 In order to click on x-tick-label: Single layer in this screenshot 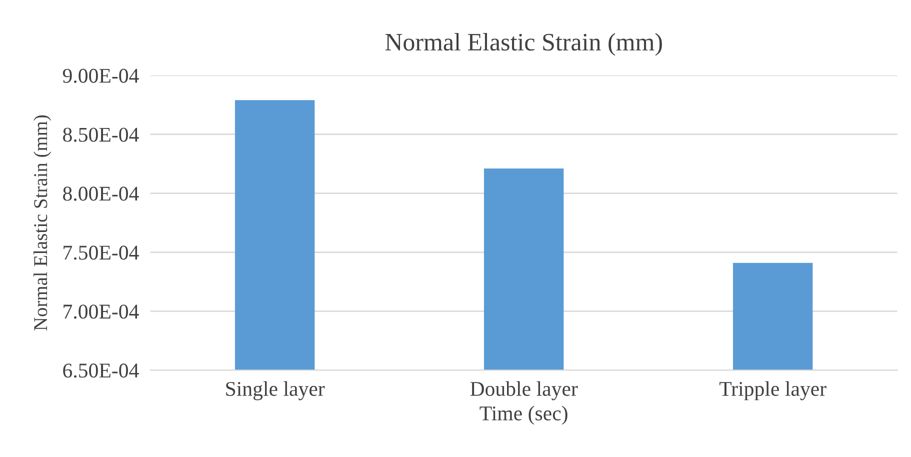, I will do `click(275, 390)`.